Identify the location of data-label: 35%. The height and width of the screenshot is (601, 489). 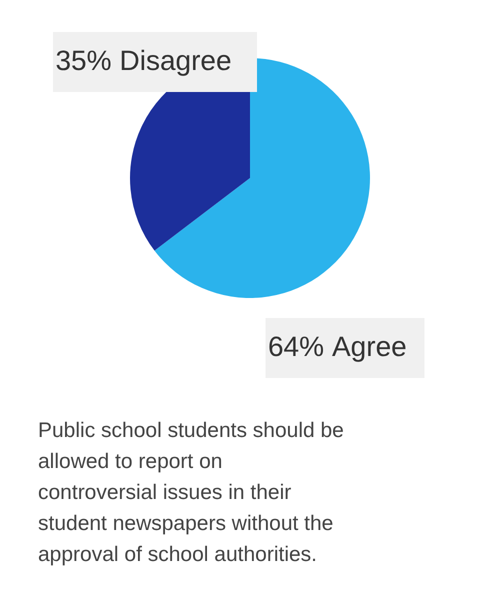
(83, 60).